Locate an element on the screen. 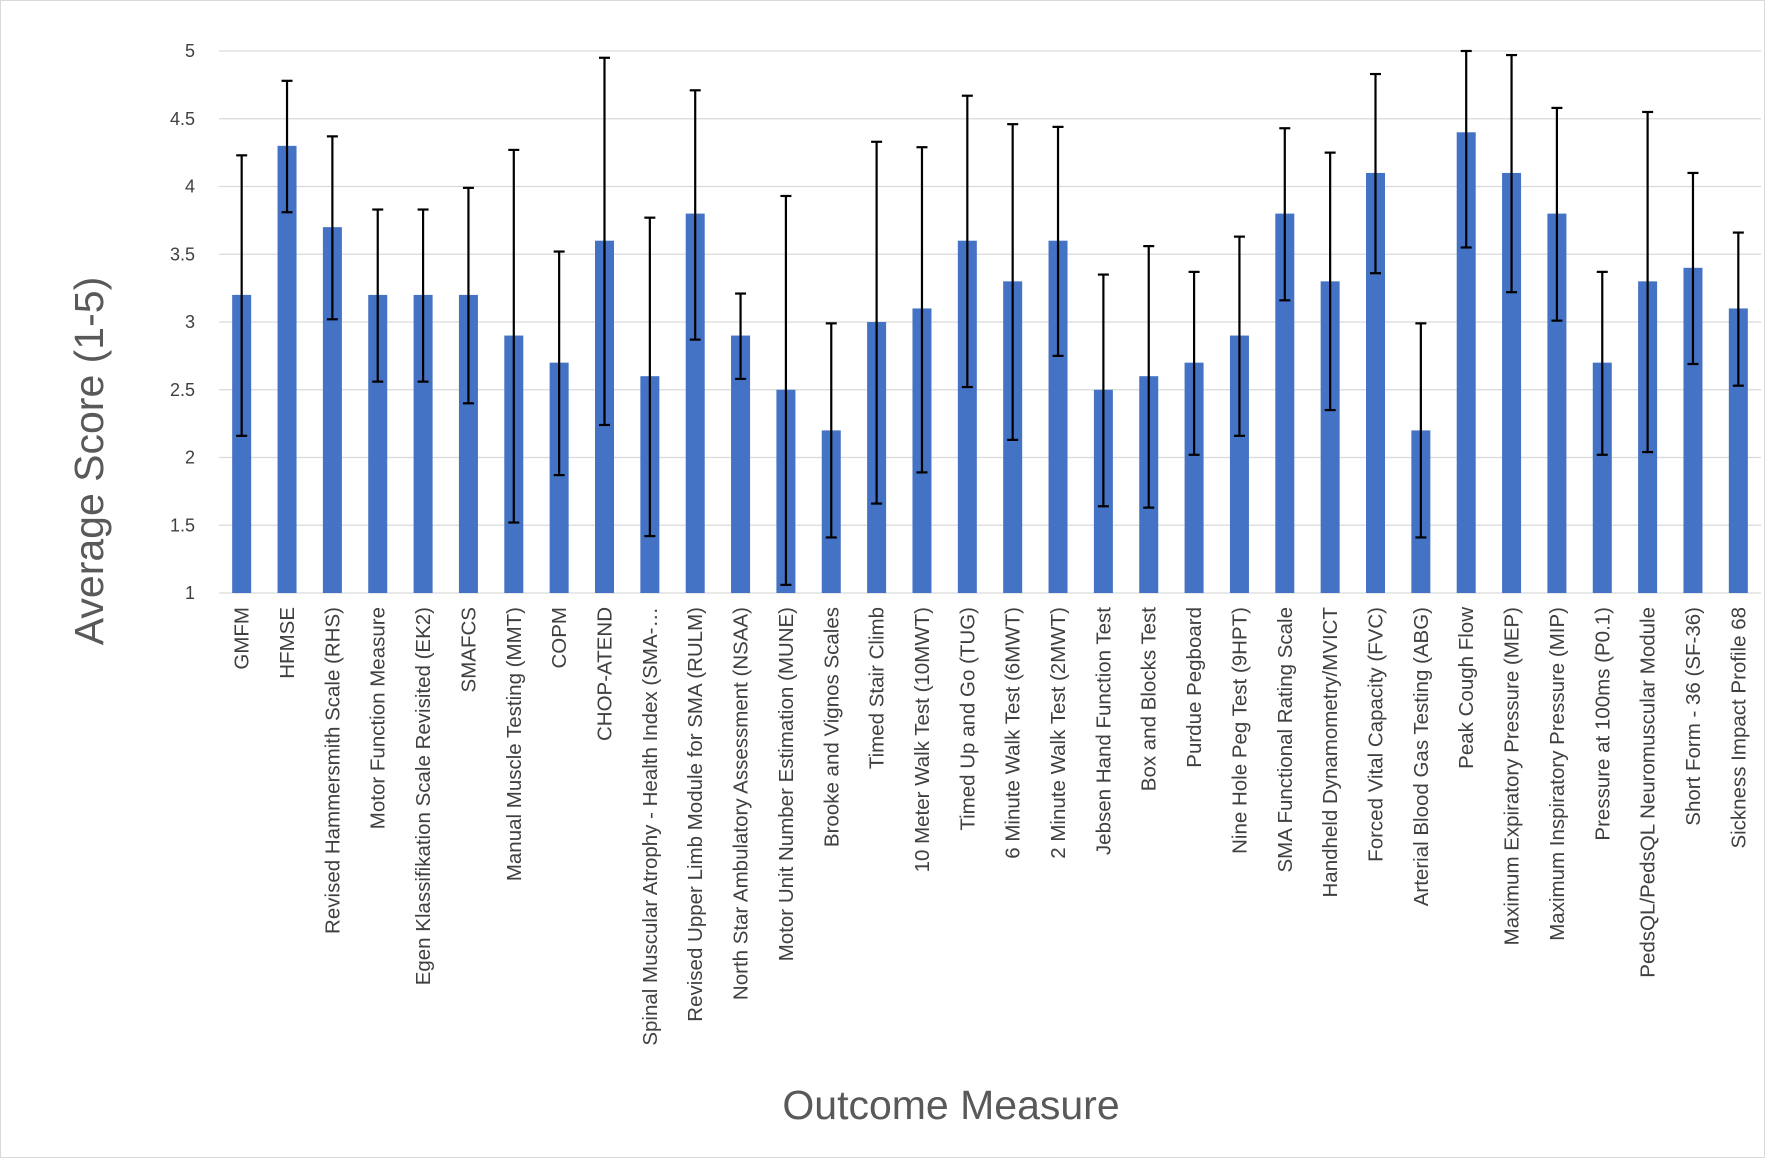  x-axis-title: Outcome Measure is located at coordinates (950, 1105).